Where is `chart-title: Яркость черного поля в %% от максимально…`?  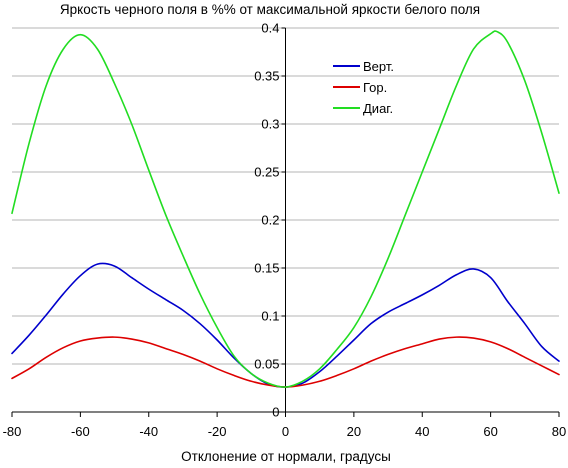 chart-title: Яркость черного поля в %% от максимально… is located at coordinates (270, 9).